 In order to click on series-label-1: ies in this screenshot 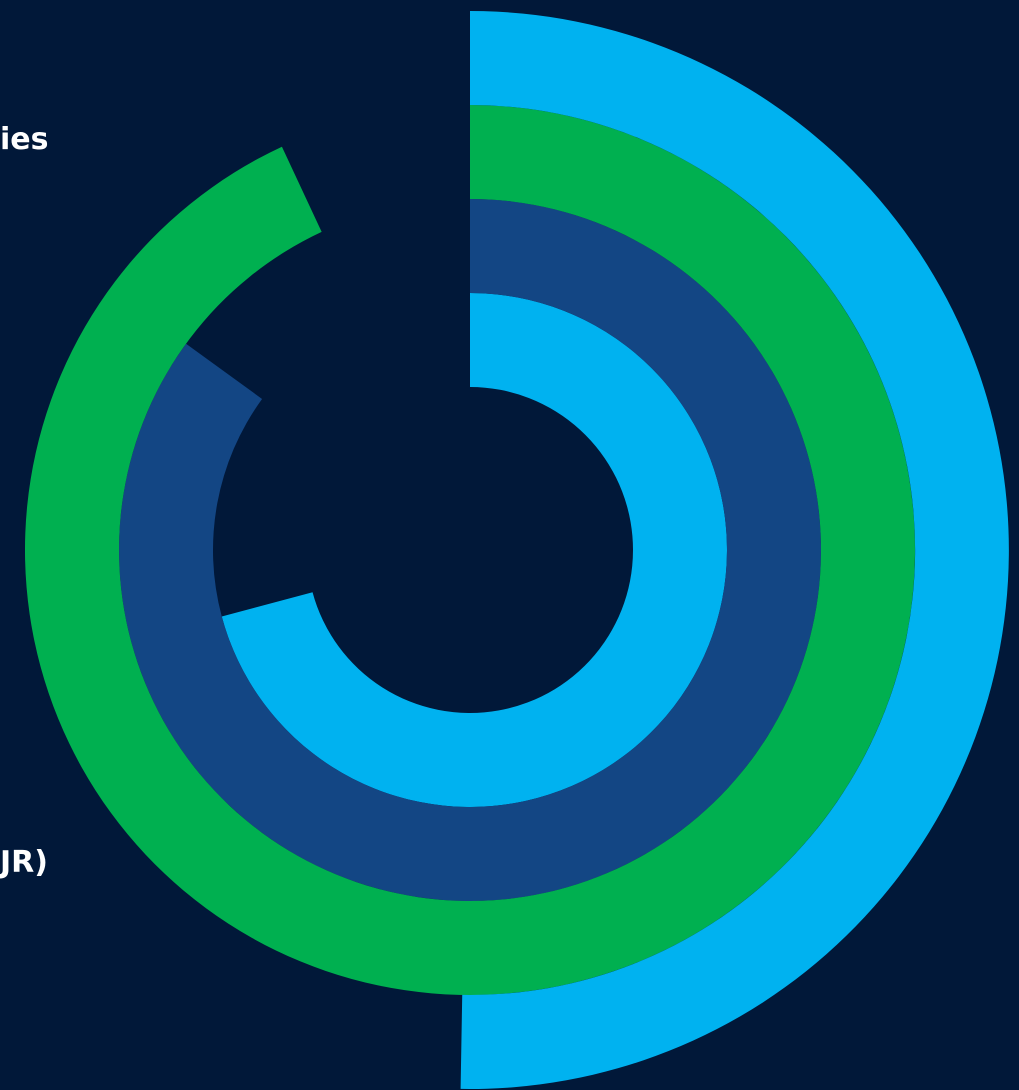, I will do `click(24, 139)`.